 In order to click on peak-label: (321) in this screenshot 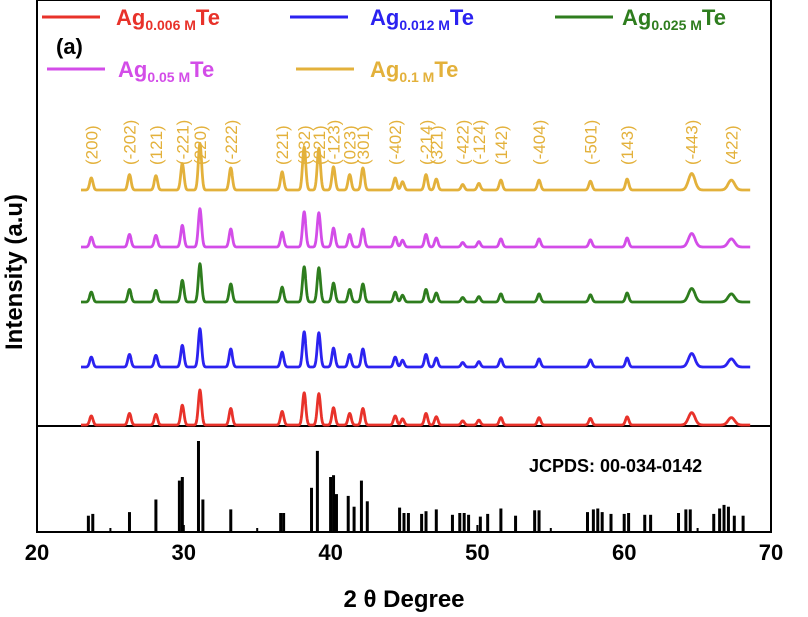, I will do `click(436, 145)`.